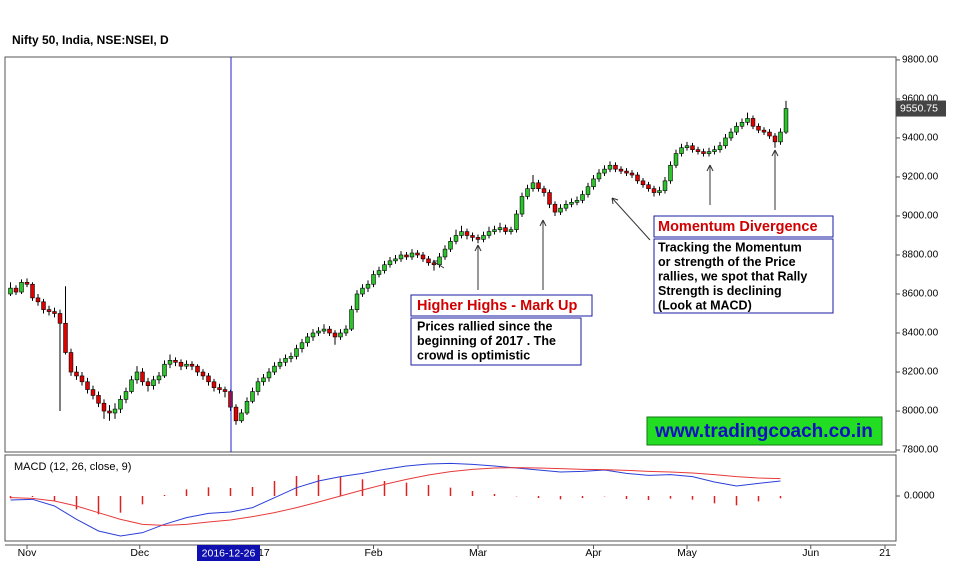 This screenshot has width=955, height=567. Describe the element at coordinates (473, 355) in the screenshot. I see `annotation-line: crowd is optimistic` at that location.